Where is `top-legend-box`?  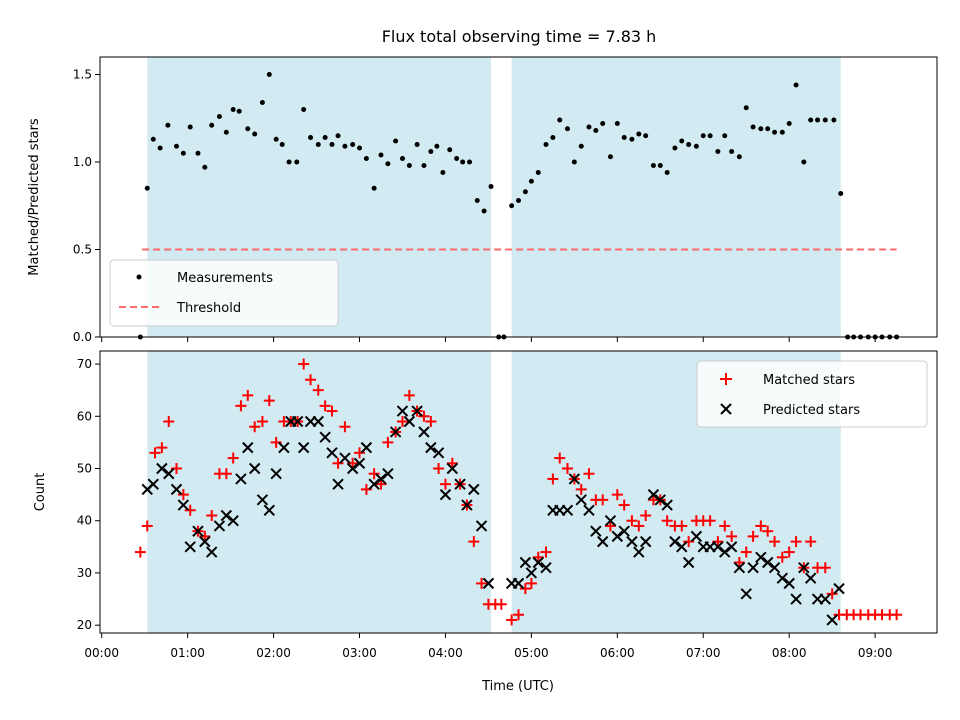 top-legend-box is located at coordinates (224, 293).